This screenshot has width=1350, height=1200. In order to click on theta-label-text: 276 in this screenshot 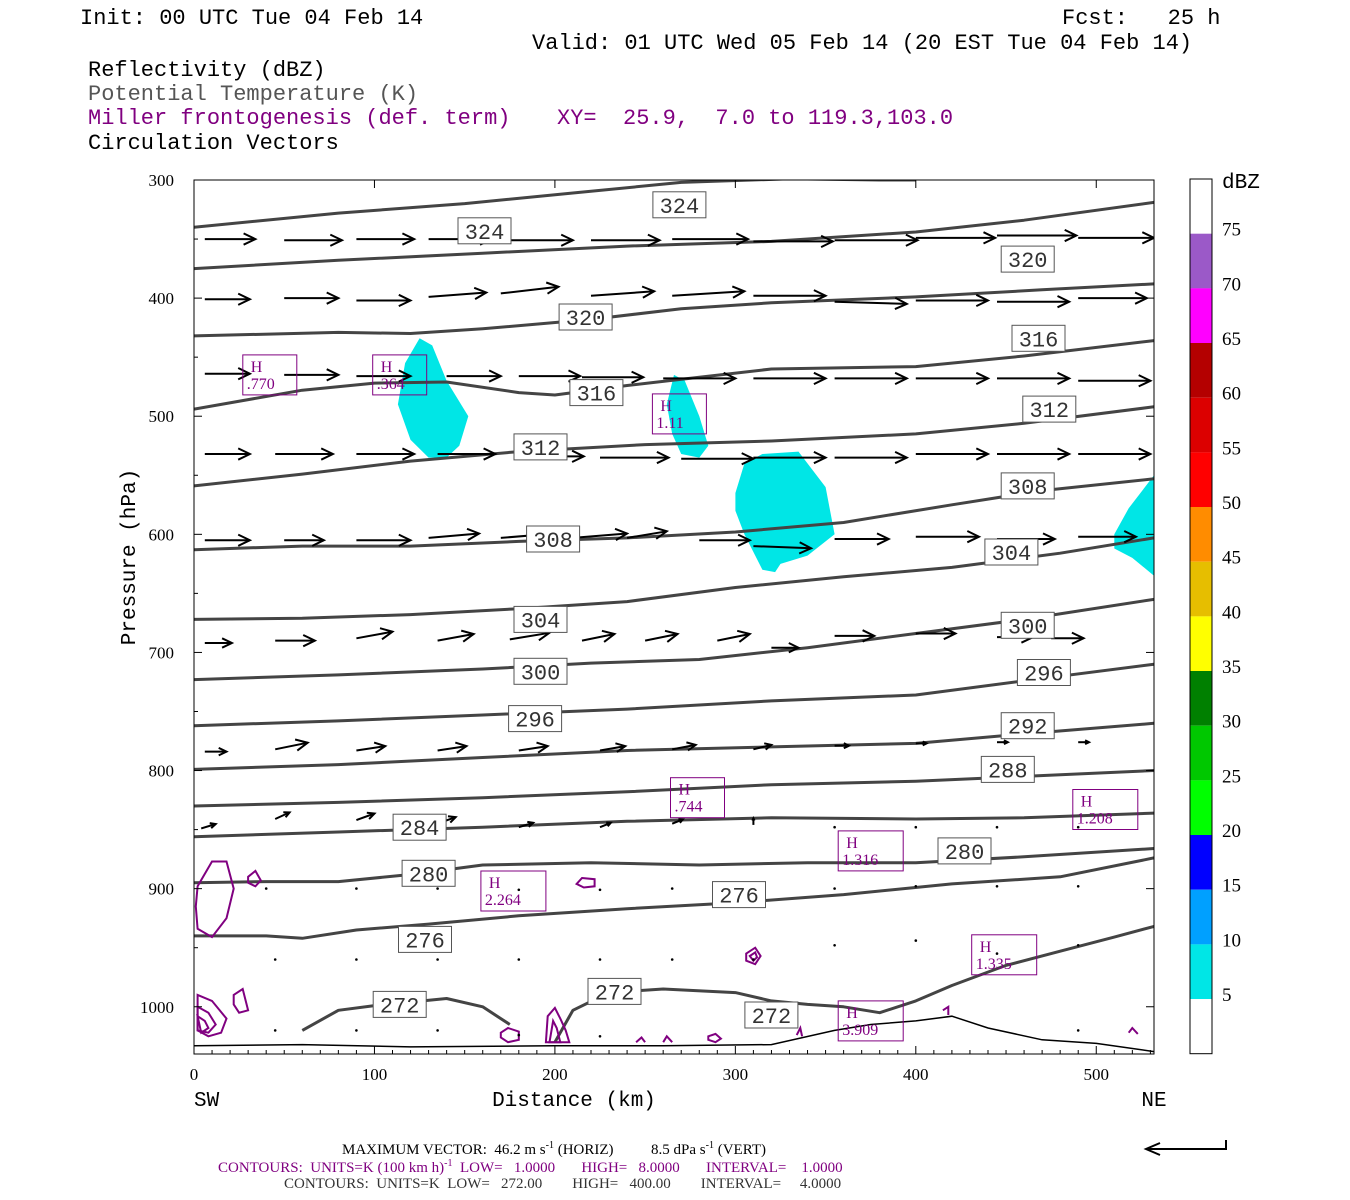, I will do `click(739, 897)`.